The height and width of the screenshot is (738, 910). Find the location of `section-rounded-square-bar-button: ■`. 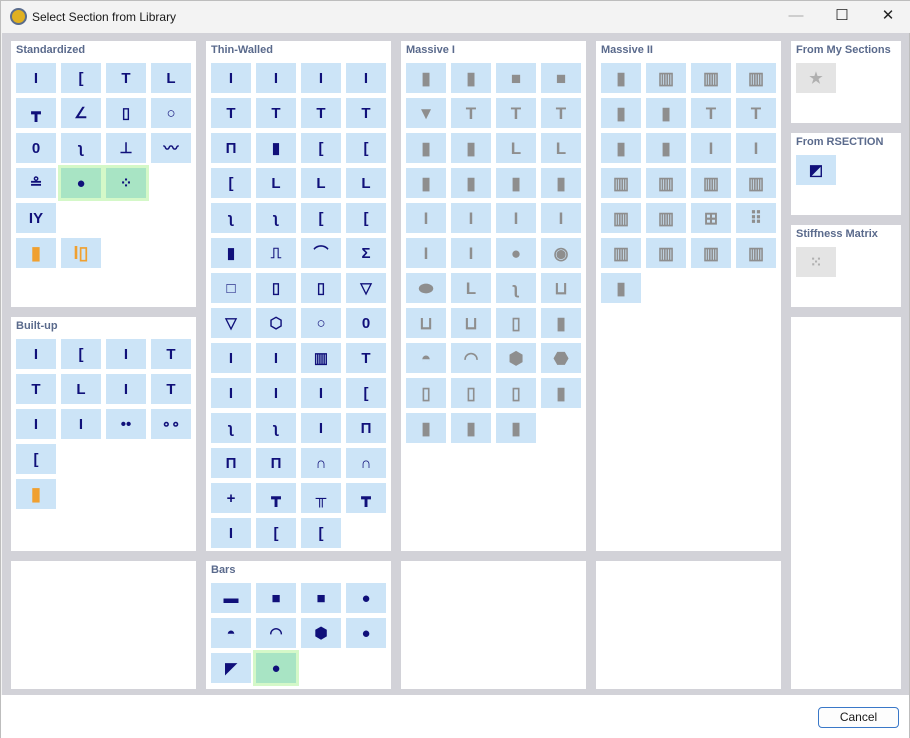

section-rounded-square-bar-button: ■ is located at coordinates (321, 598).